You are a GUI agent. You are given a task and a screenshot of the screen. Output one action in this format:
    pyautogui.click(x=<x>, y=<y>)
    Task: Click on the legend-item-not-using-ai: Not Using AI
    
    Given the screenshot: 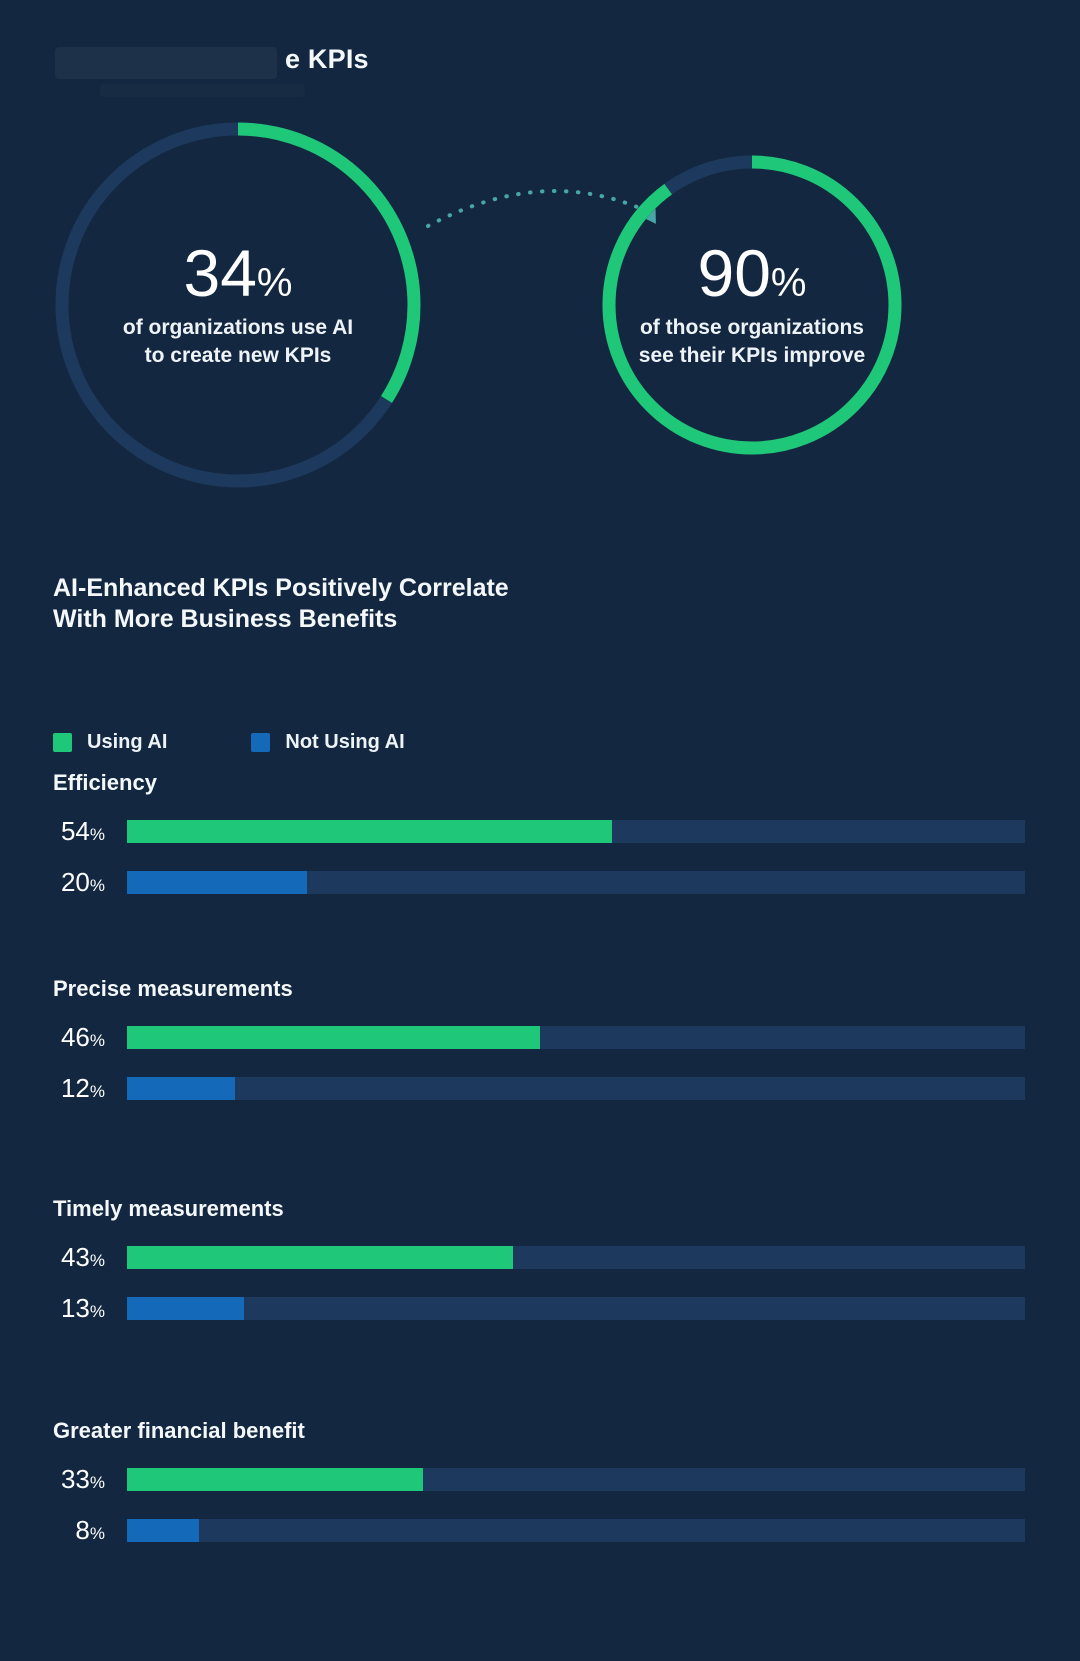 What is the action you would take?
    pyautogui.click(x=328, y=742)
    